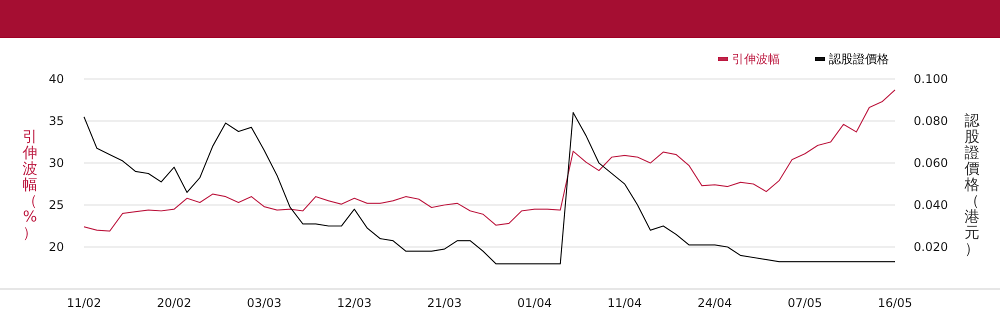 This screenshot has height=324, width=1000. Describe the element at coordinates (895, 303) in the screenshot. I see `x-tick-label: 16/05` at that location.